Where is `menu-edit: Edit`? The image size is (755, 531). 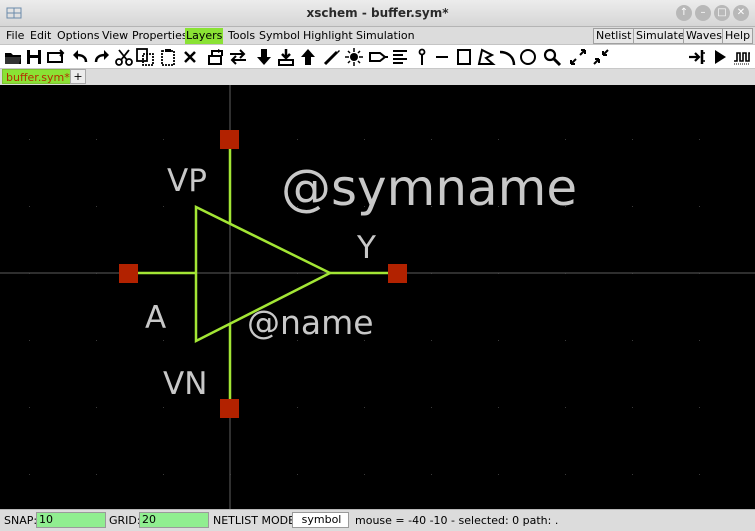 menu-edit: Edit is located at coordinates (41, 35).